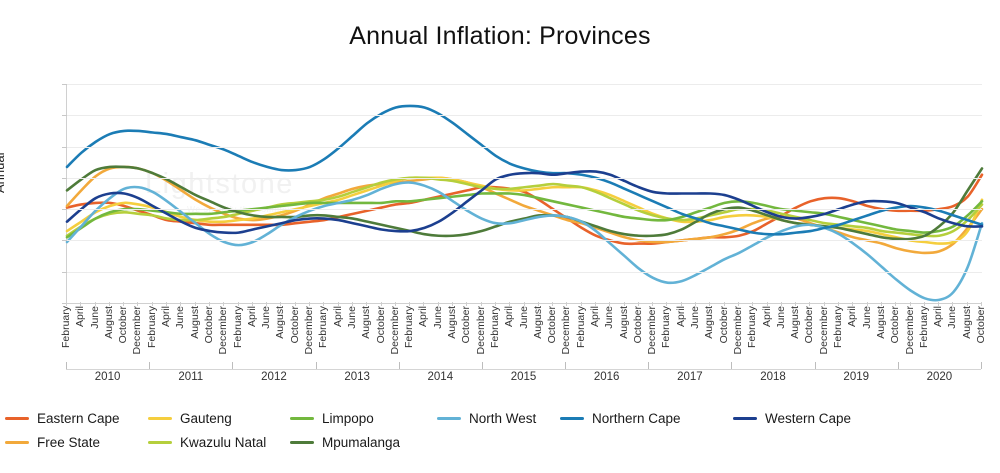  I want to click on legend-item-north-west: North West, so click(486, 419).